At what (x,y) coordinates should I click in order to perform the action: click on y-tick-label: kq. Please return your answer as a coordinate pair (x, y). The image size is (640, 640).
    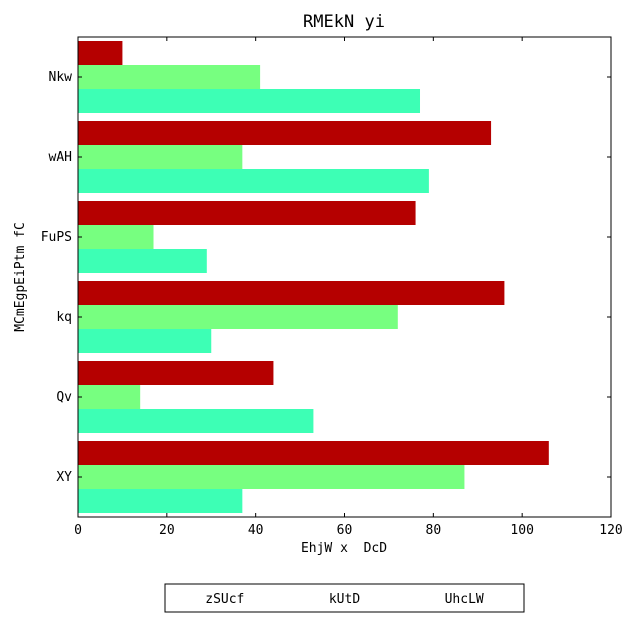
    Looking at the image, I should click on (64, 317).